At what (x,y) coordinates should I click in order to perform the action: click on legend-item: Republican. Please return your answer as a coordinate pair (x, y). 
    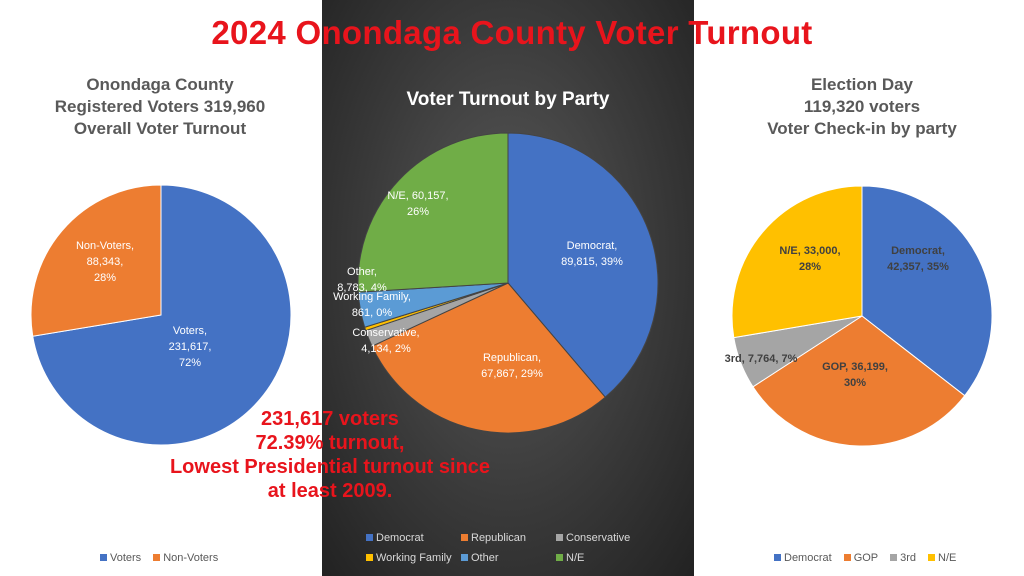
    Looking at the image, I should click on (508, 538).